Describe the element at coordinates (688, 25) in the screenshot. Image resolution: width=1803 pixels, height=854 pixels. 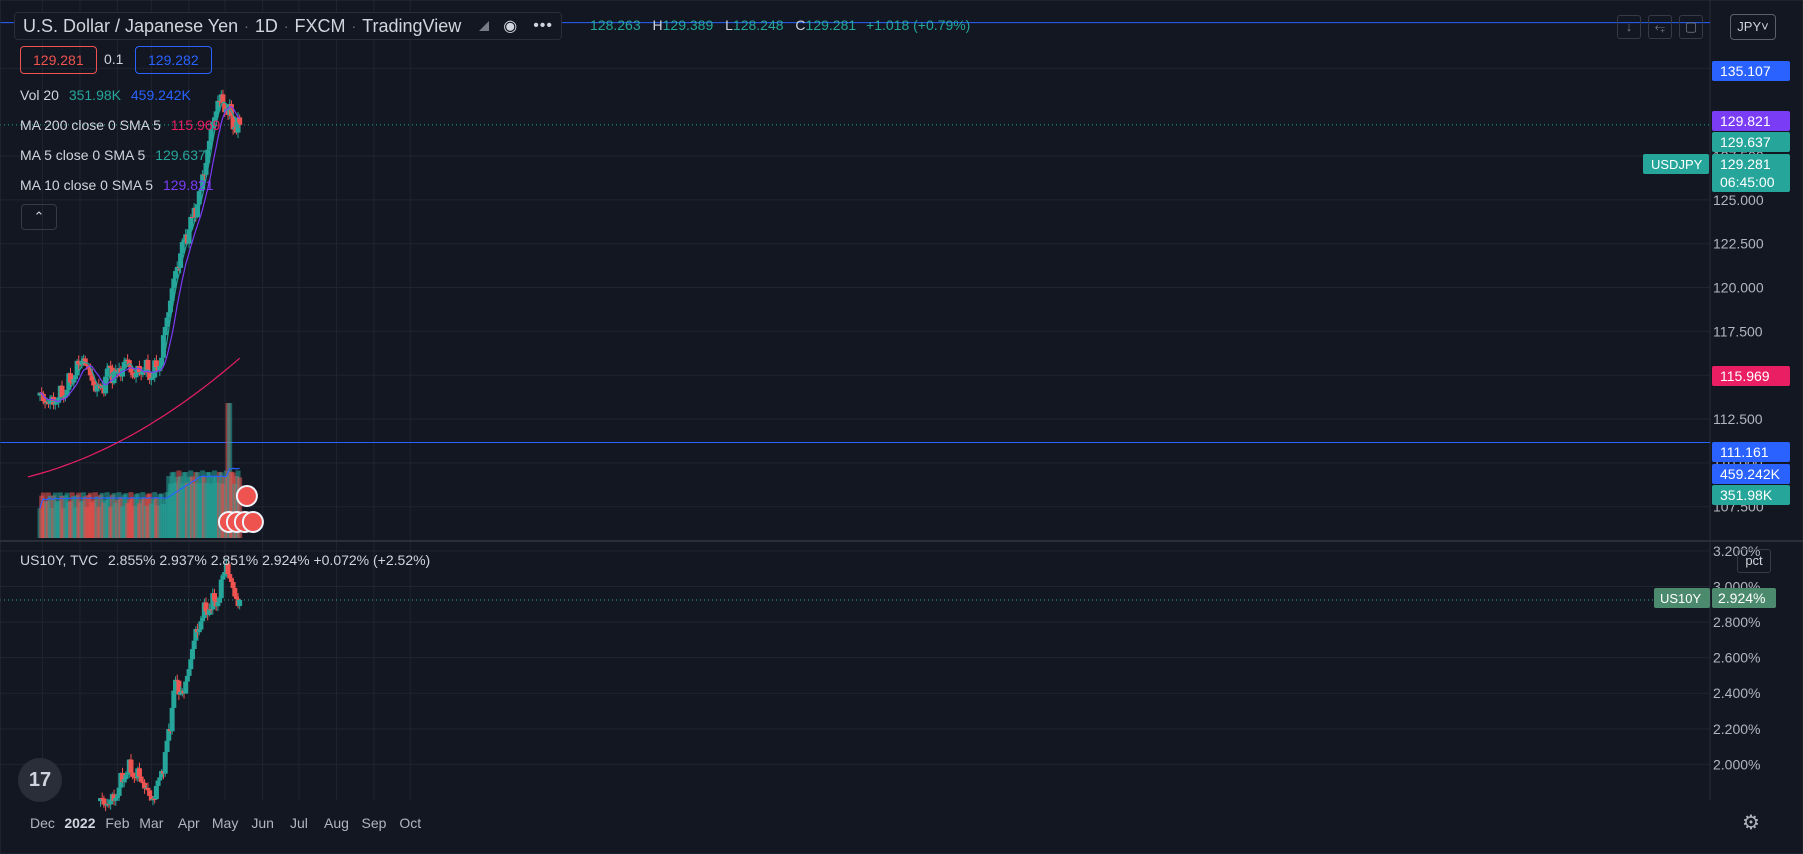
I see `ohlc-high: 129.389` at that location.